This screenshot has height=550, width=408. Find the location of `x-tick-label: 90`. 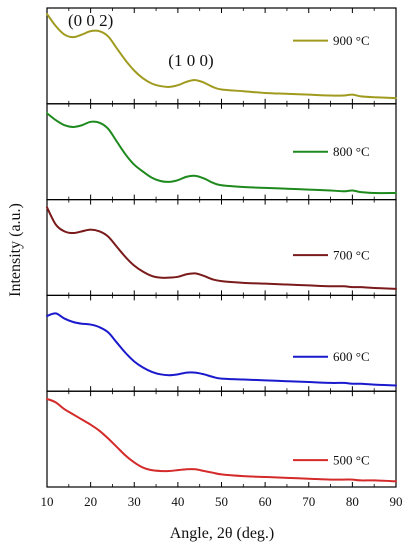

x-tick-label: 90 is located at coordinates (396, 501).